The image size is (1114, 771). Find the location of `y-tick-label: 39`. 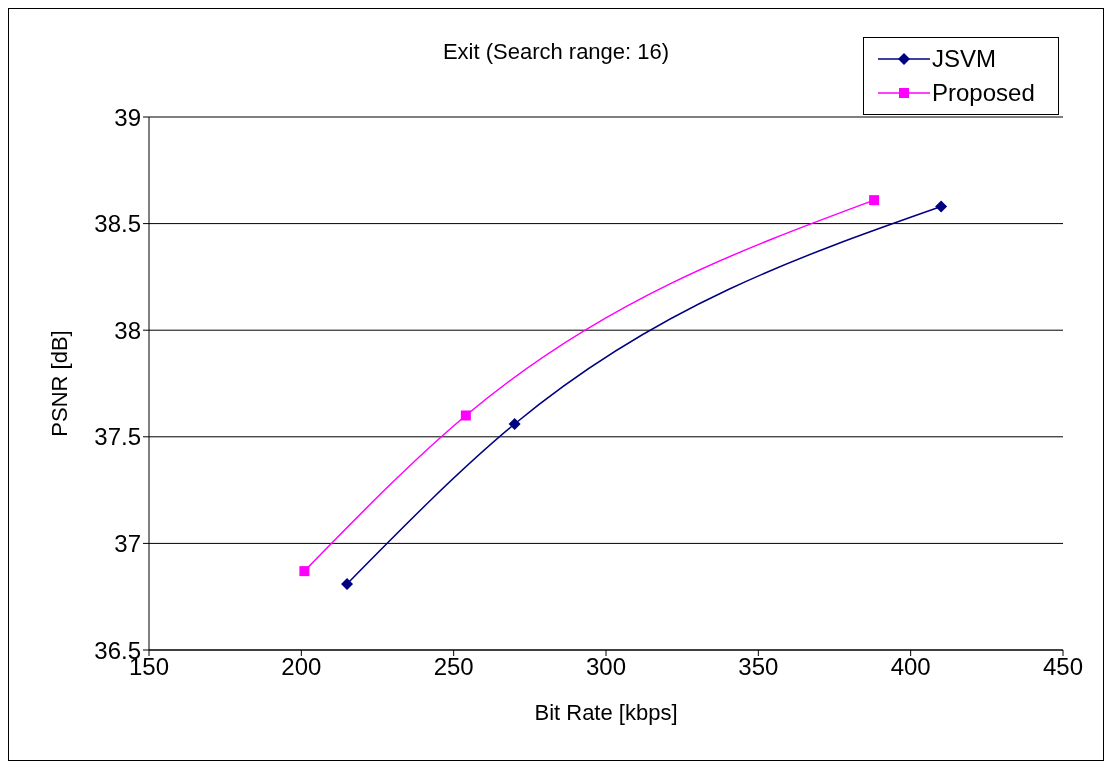

y-tick-label: 39 is located at coordinates (127, 117).